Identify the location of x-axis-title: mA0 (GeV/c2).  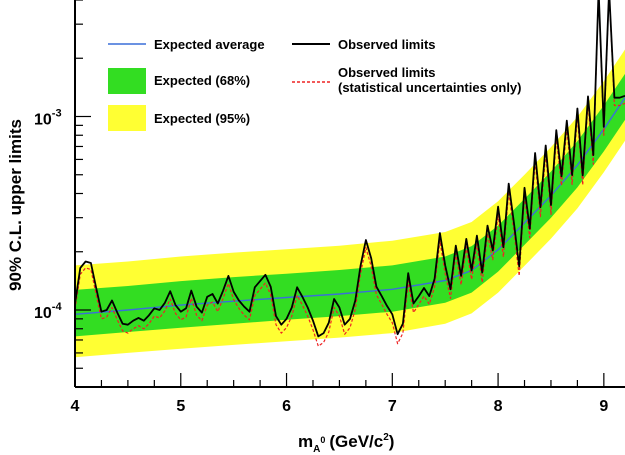
(346, 443).